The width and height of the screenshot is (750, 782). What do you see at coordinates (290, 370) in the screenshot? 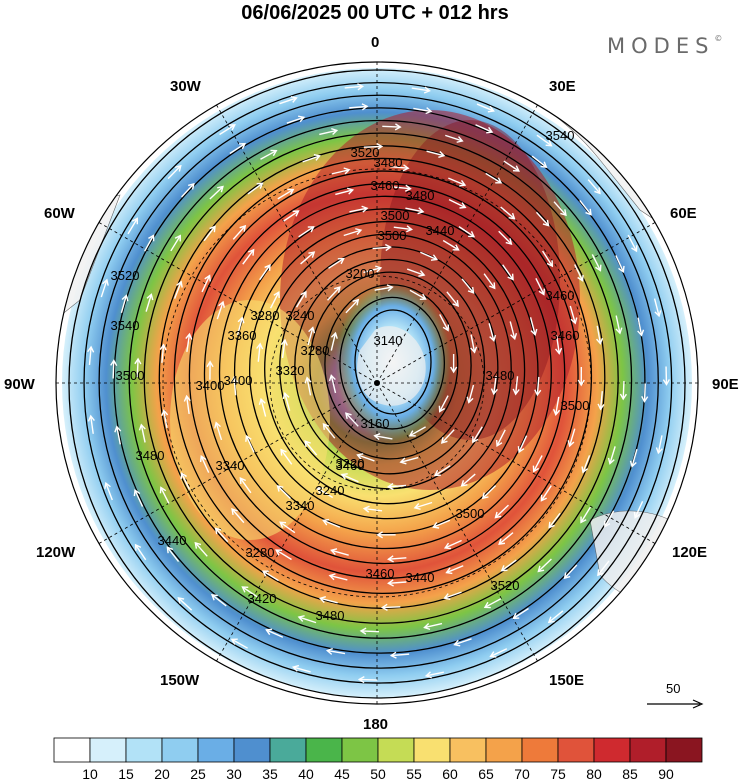
I see `contour-label: 3320` at bounding box center [290, 370].